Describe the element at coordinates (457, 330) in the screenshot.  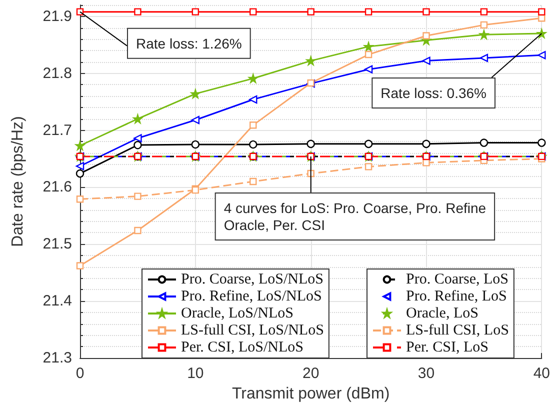
I see `legend-label: LS-full CSI, LoS` at that location.